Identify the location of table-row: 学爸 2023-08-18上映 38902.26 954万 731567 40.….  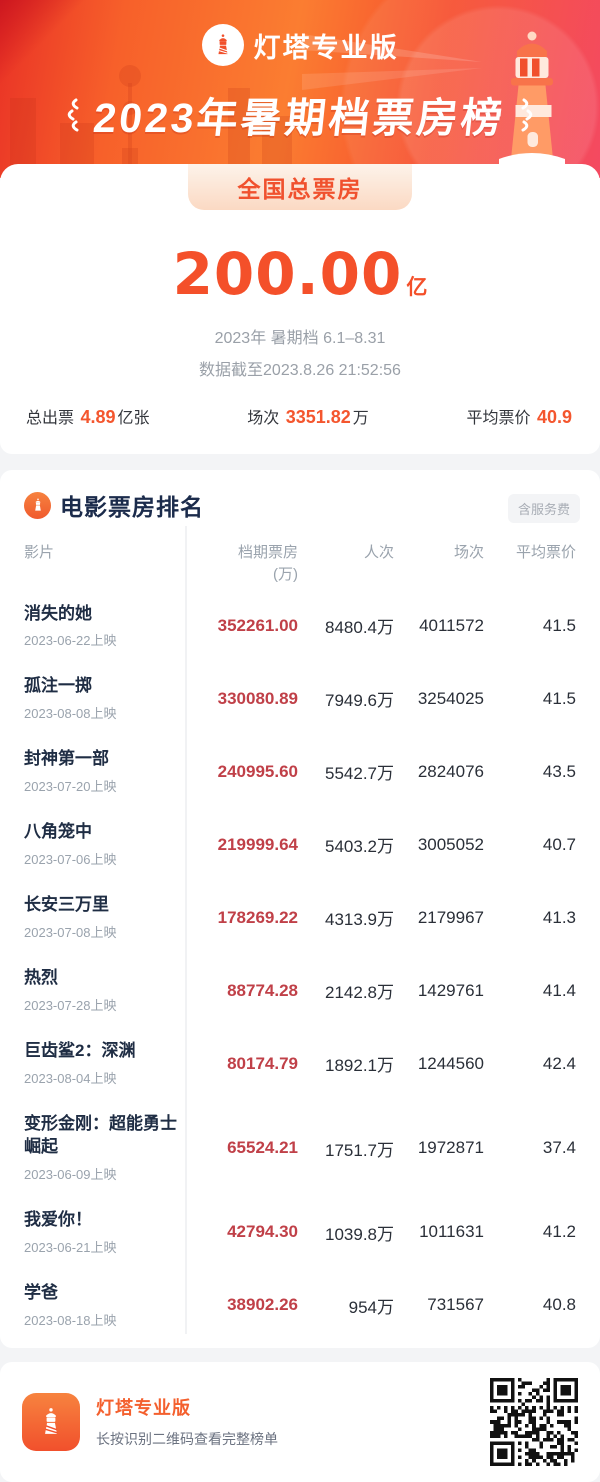
(300, 1305).